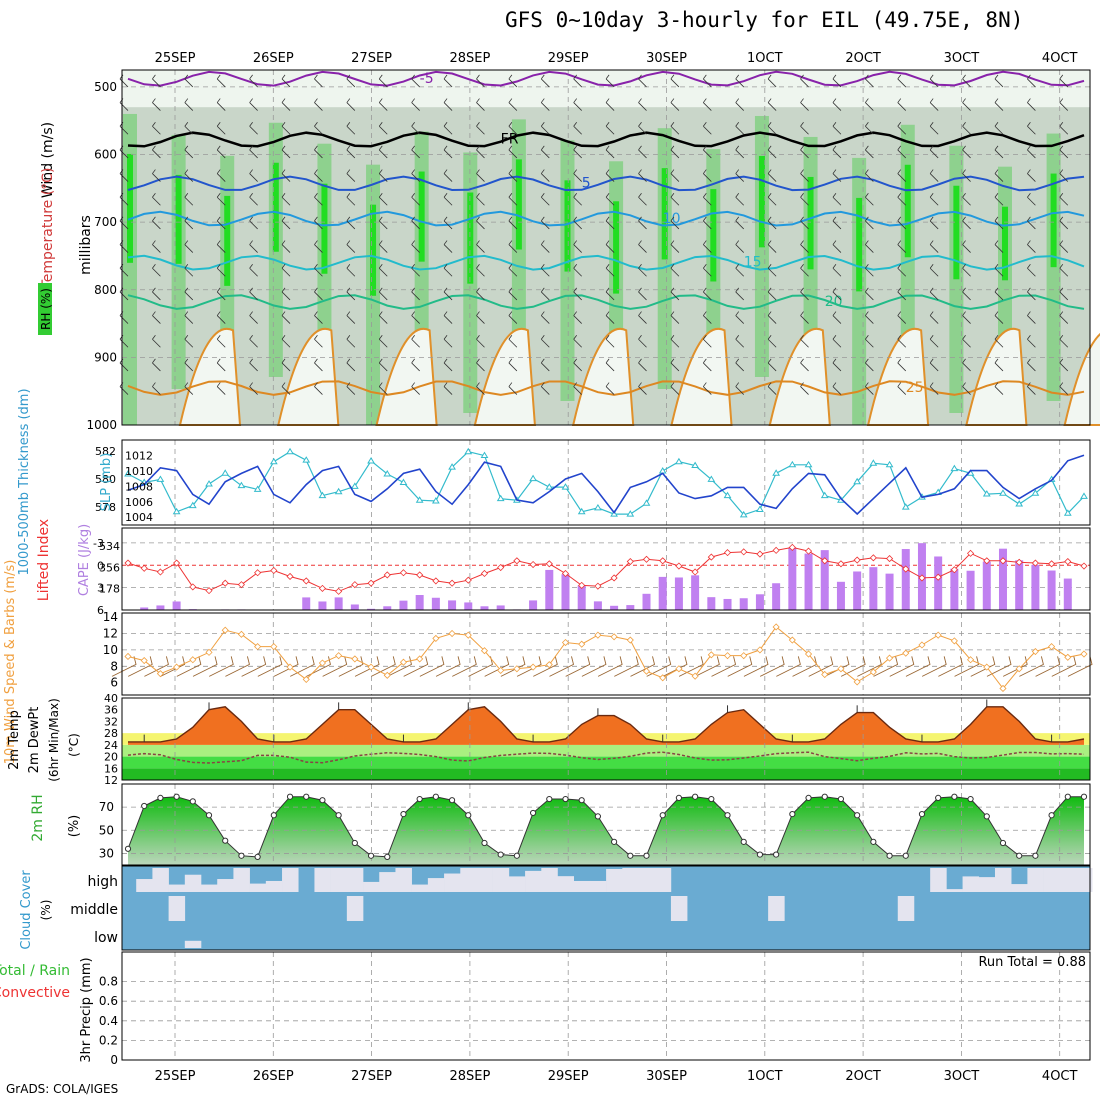 The height and width of the screenshot is (1100, 1100). Describe the element at coordinates (606, 78) in the screenshot. I see `isotherm-line` at that location.